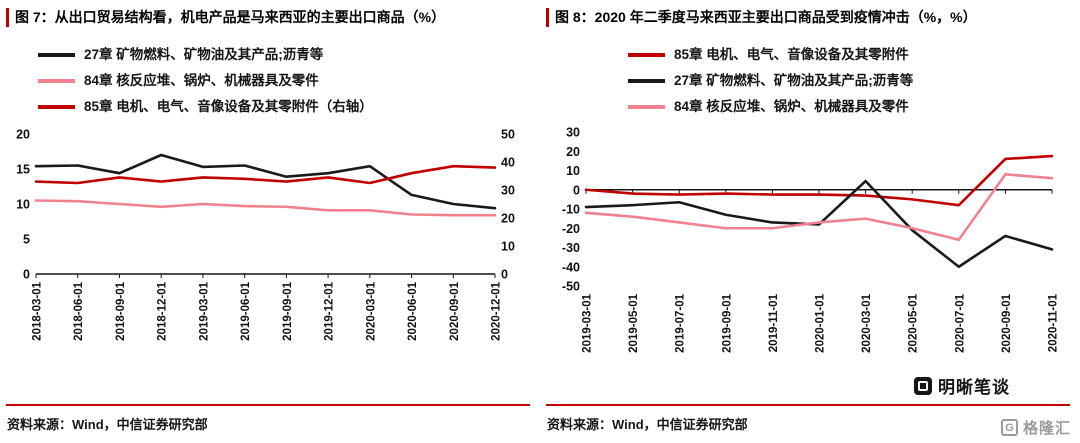 Image resolution: width=1080 pixels, height=443 pixels. I want to click on x-axis-label: 2018-06-01, so click(79, 310).